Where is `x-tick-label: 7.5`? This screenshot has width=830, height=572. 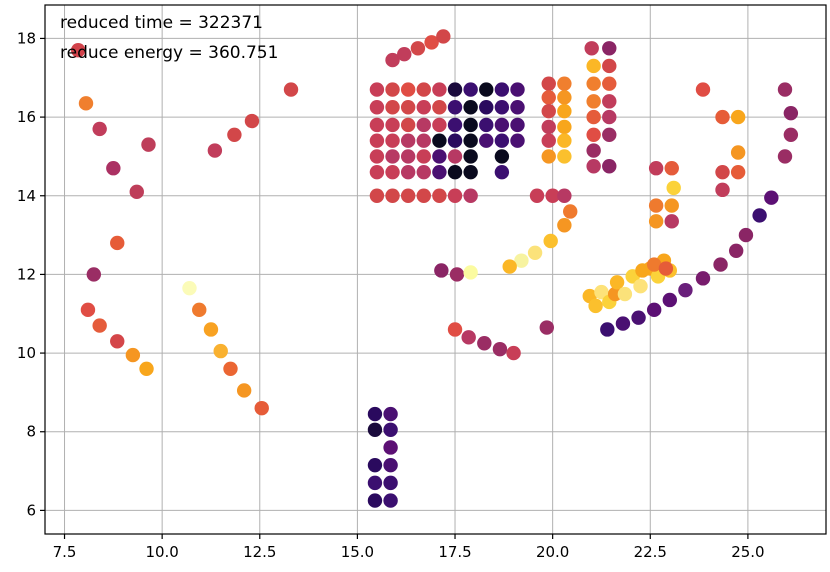 x-tick-label: 7.5 is located at coordinates (65, 552).